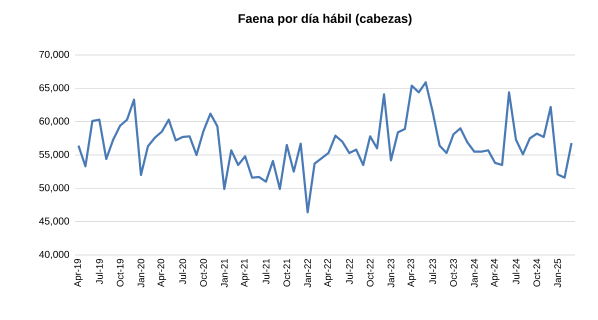 The width and height of the screenshot is (598, 320). Describe the element at coordinates (516, 271) in the screenshot. I see `x-tick-label: Jul-24` at that location.